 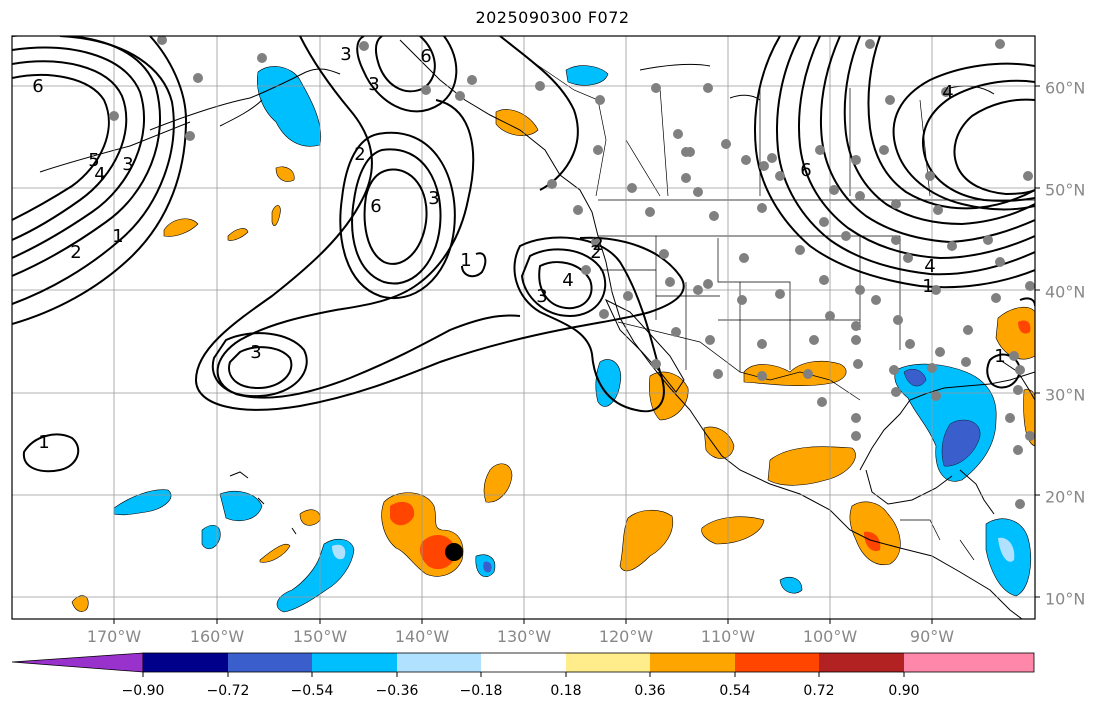 I want to click on lat-label: 20°N, so click(x=1065, y=497).